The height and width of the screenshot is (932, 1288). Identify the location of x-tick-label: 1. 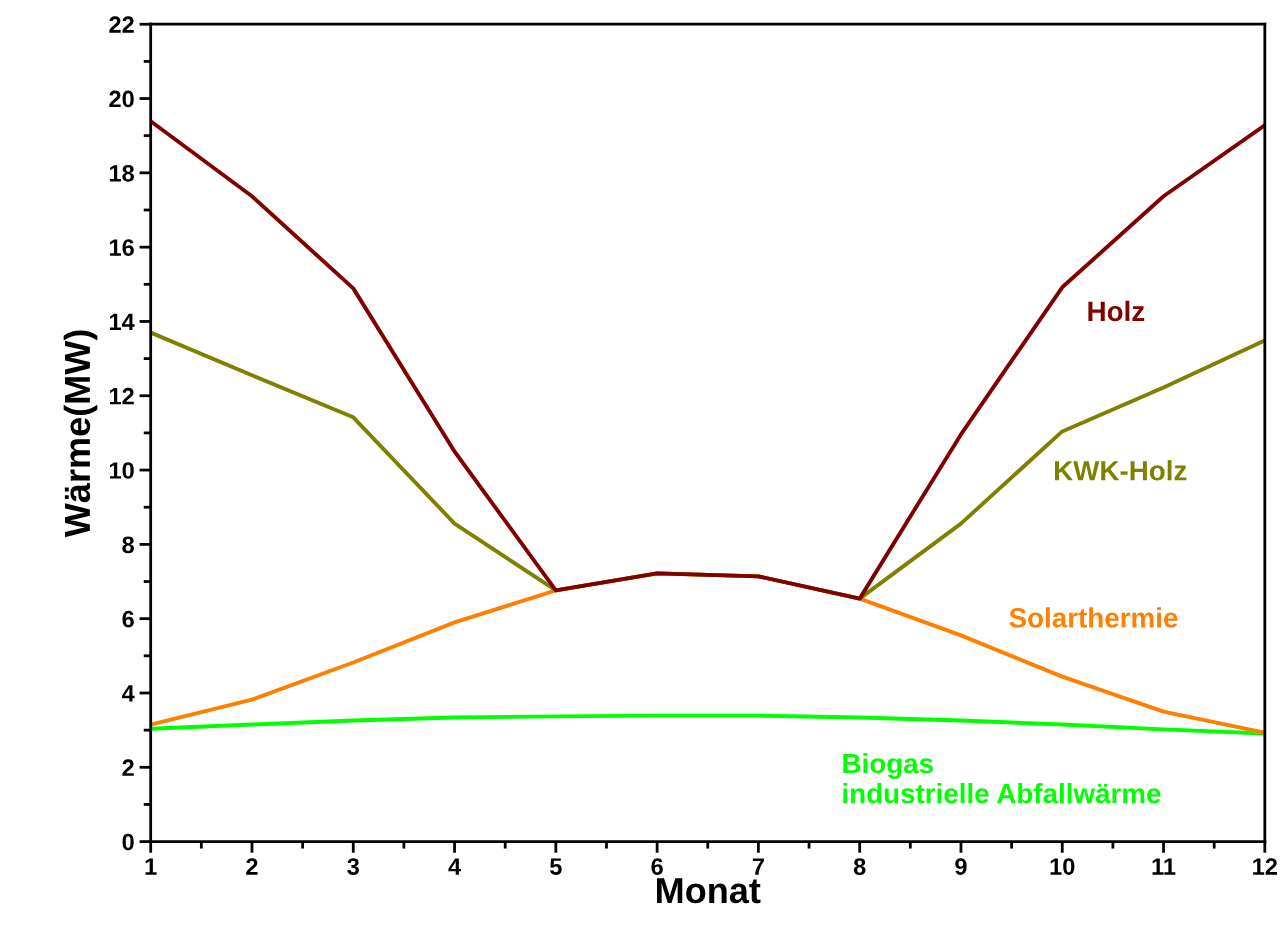
(151, 866).